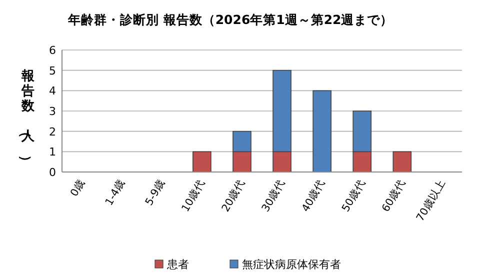  Describe the element at coordinates (52, 131) in the screenshot. I see `y-tick-label: 2` at that location.